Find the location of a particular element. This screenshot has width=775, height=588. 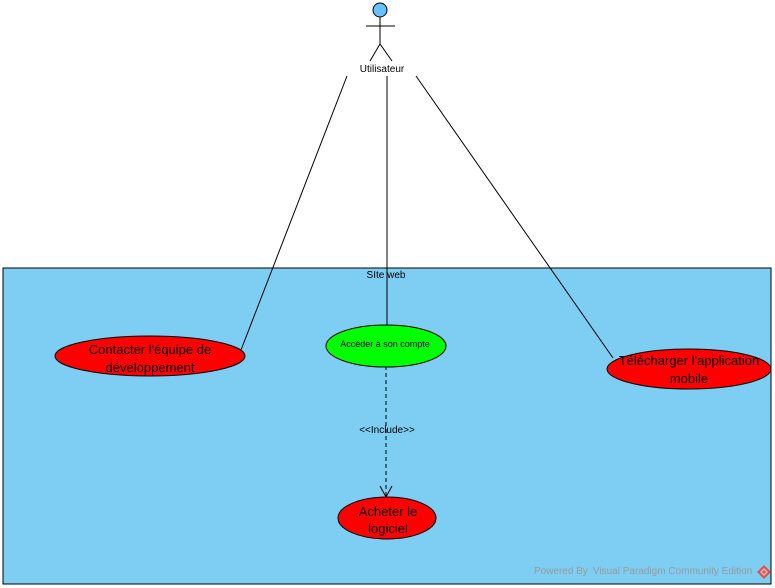

actor-leg-right is located at coordinates (386, 52).